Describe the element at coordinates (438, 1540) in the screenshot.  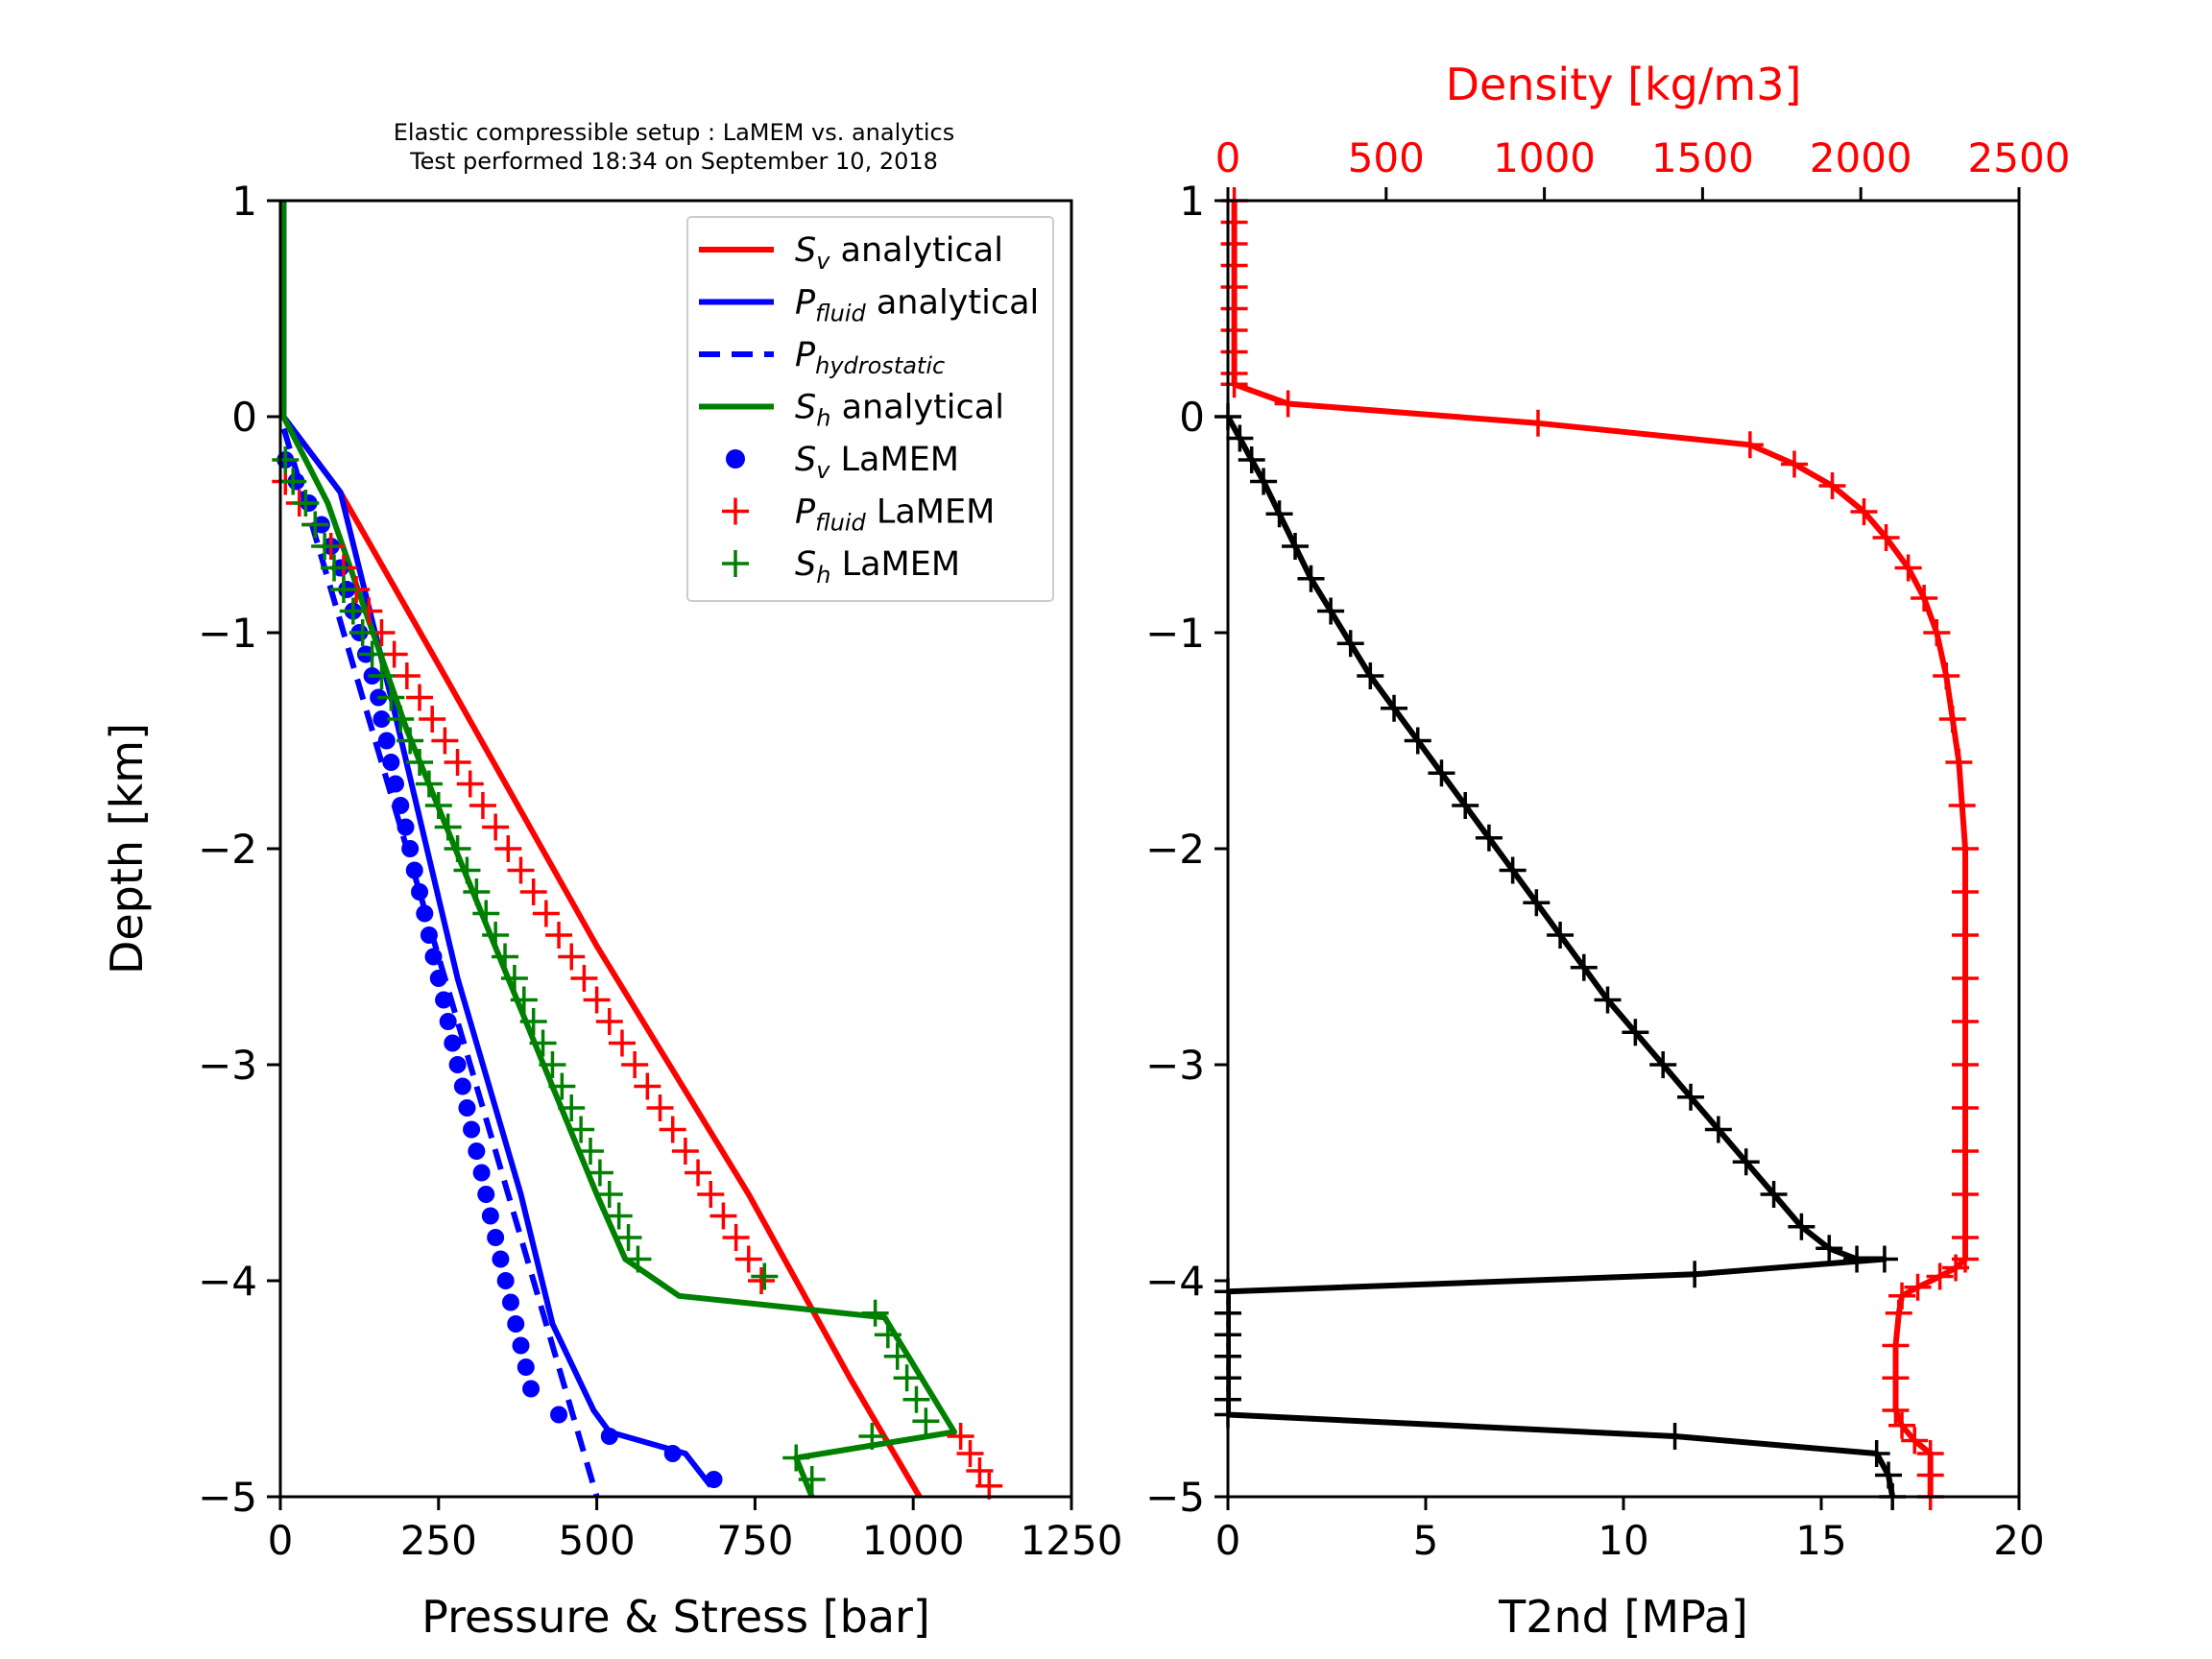
I see `x-tick-label: 250` at that location.